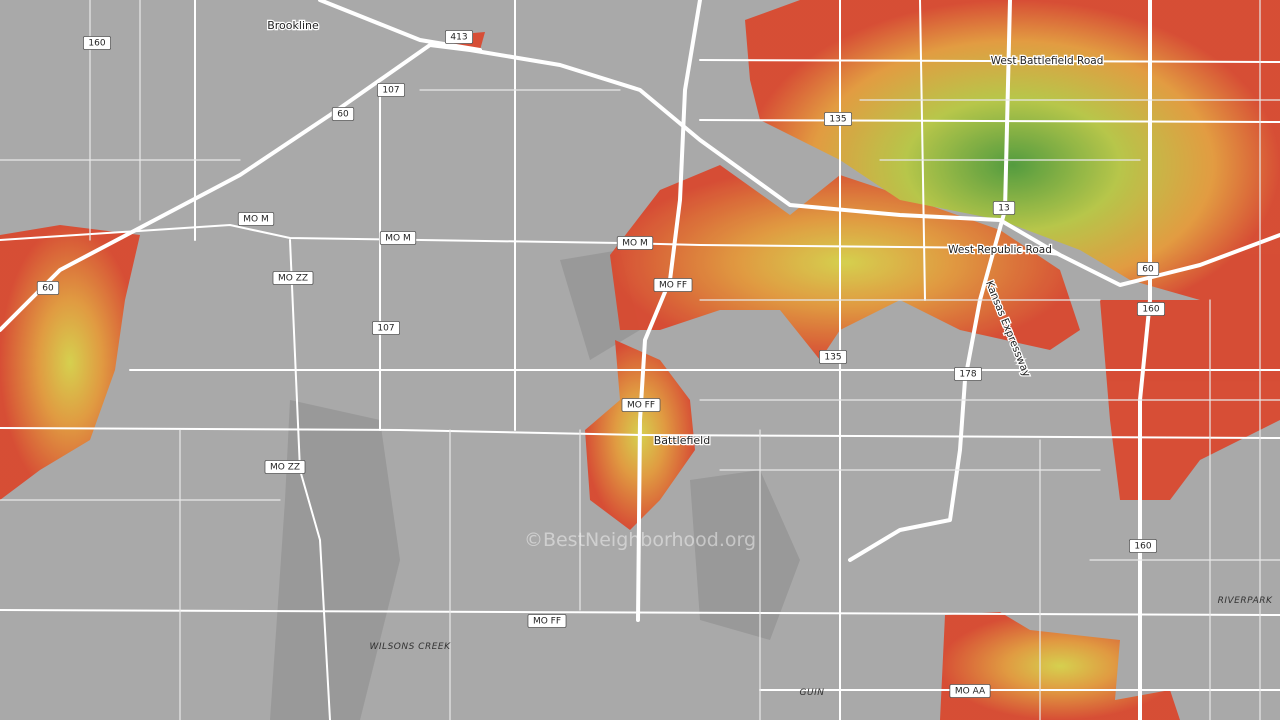  I want to click on area-label: RIVERPARK, so click(1245, 601).